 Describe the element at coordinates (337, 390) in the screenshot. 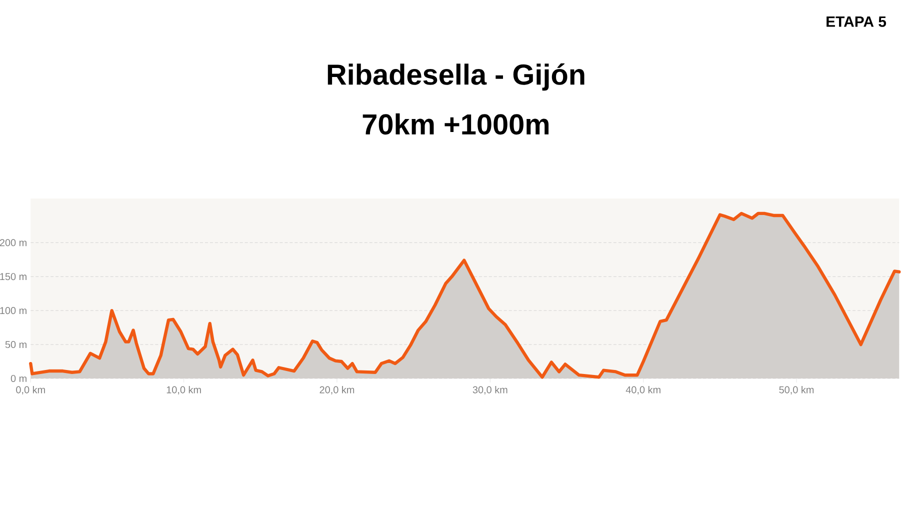

I see `x-tick-label: 20,0 km` at that location.